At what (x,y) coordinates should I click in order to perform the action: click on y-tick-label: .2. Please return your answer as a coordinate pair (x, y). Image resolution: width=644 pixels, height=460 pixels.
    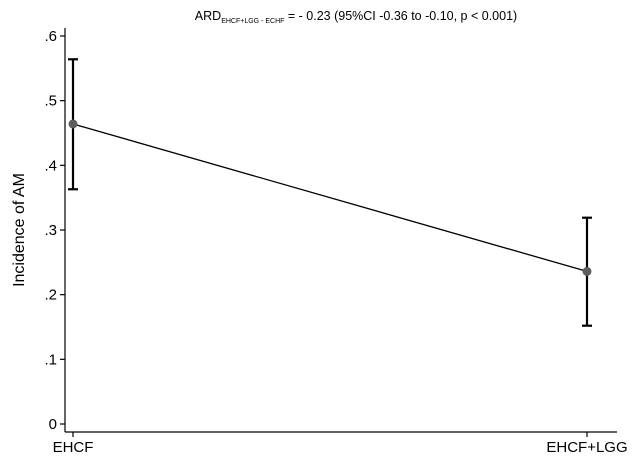
    Looking at the image, I should click on (50, 295).